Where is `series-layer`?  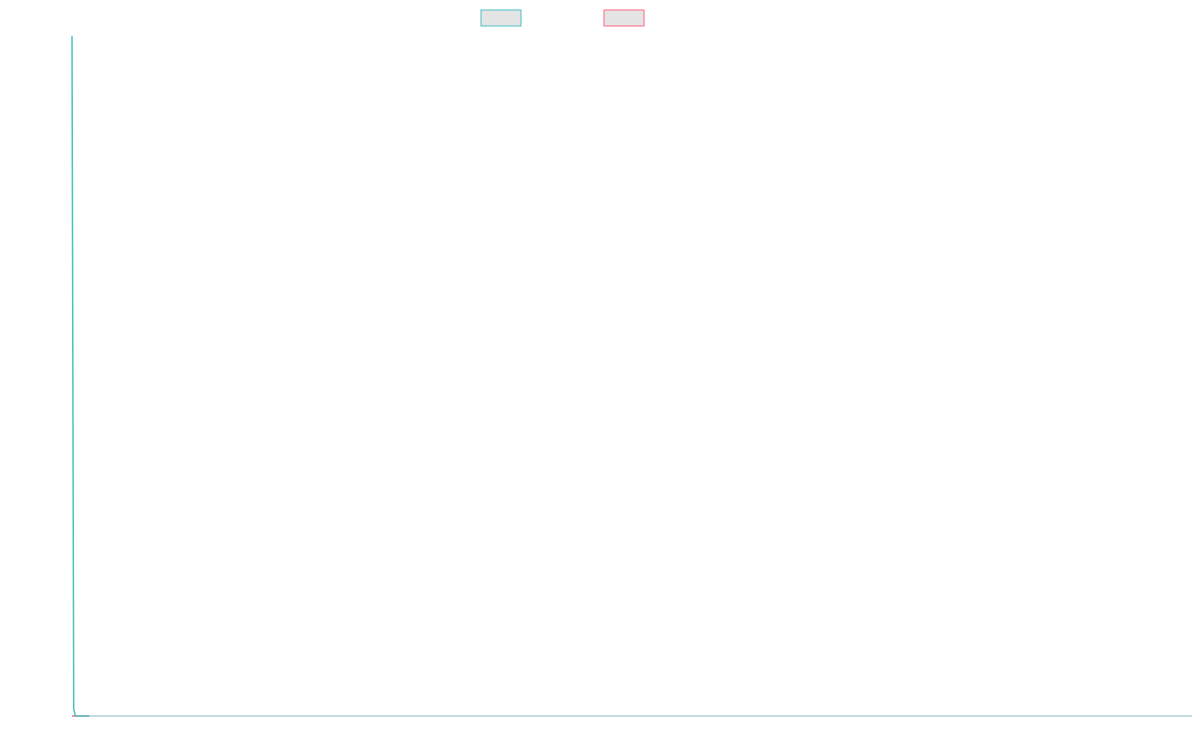
series-layer is located at coordinates (80, 376).